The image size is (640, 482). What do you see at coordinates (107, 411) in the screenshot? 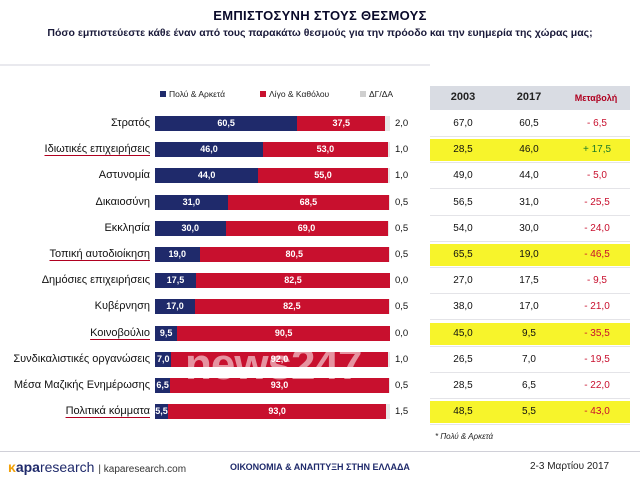
I see `category-label: Πολιτικά κόμματα` at bounding box center [107, 411].